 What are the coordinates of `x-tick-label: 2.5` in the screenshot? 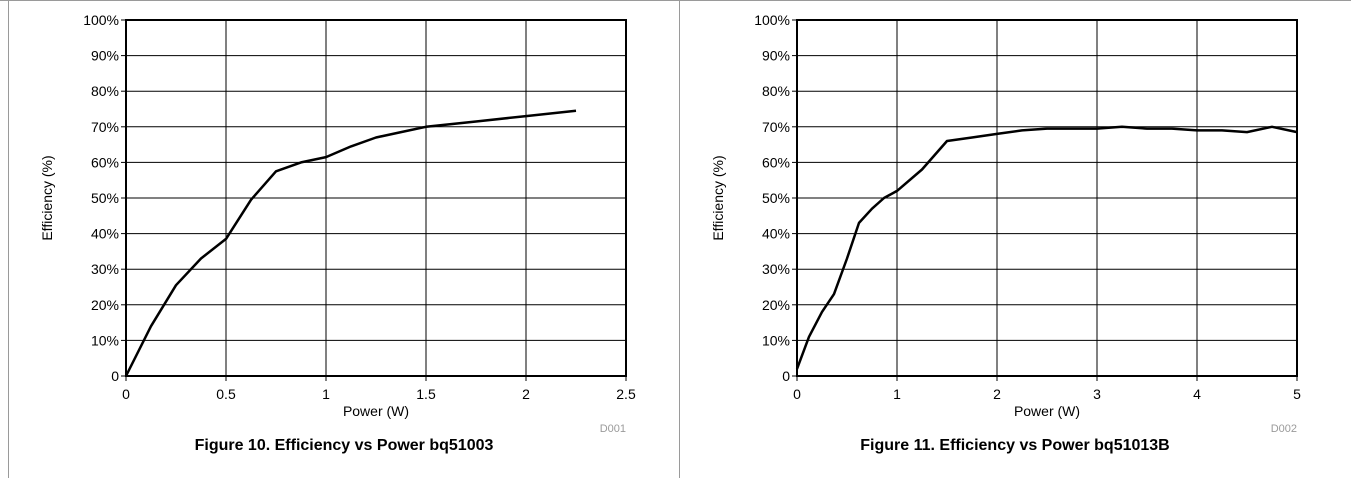 It's located at (626, 394).